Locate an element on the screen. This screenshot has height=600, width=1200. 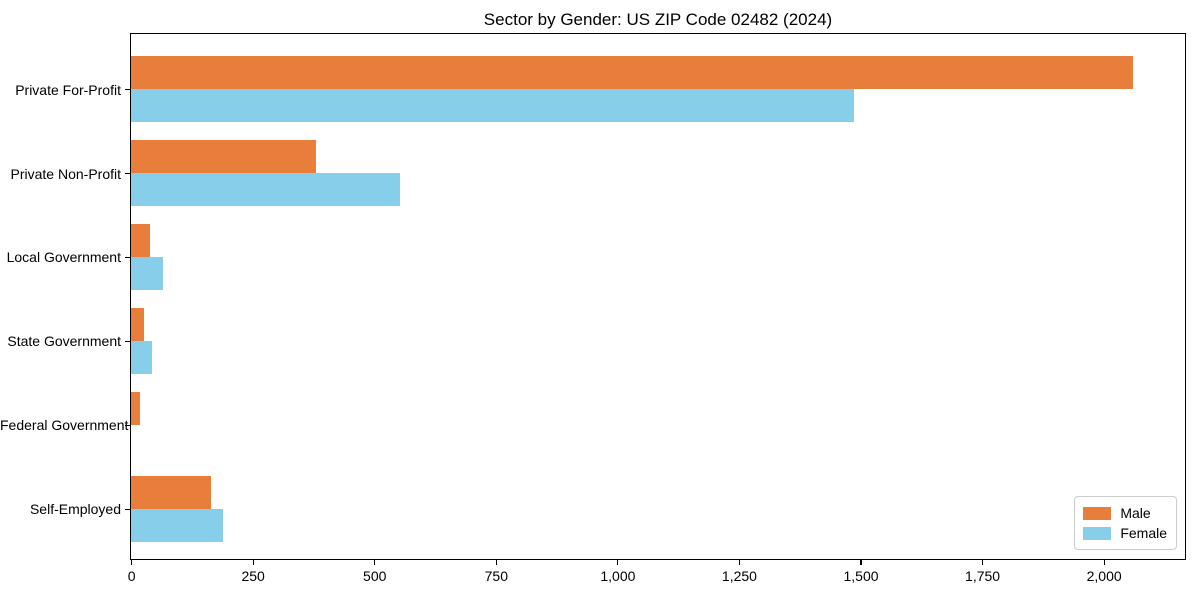
ytick-mark-private-for-profit is located at coordinates (127, 90).